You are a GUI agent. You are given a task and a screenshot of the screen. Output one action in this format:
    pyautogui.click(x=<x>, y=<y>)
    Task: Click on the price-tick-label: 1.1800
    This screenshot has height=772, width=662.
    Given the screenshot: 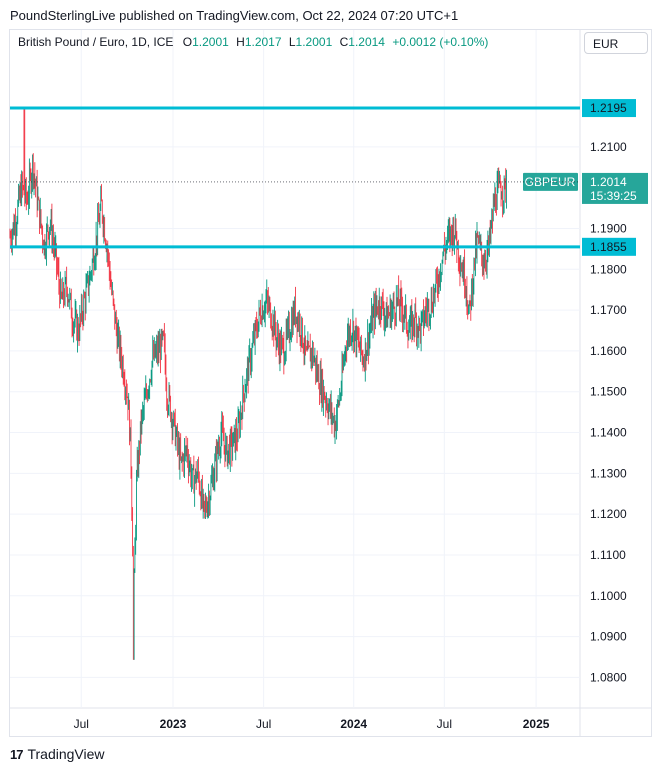 What is the action you would take?
    pyautogui.click(x=608, y=269)
    